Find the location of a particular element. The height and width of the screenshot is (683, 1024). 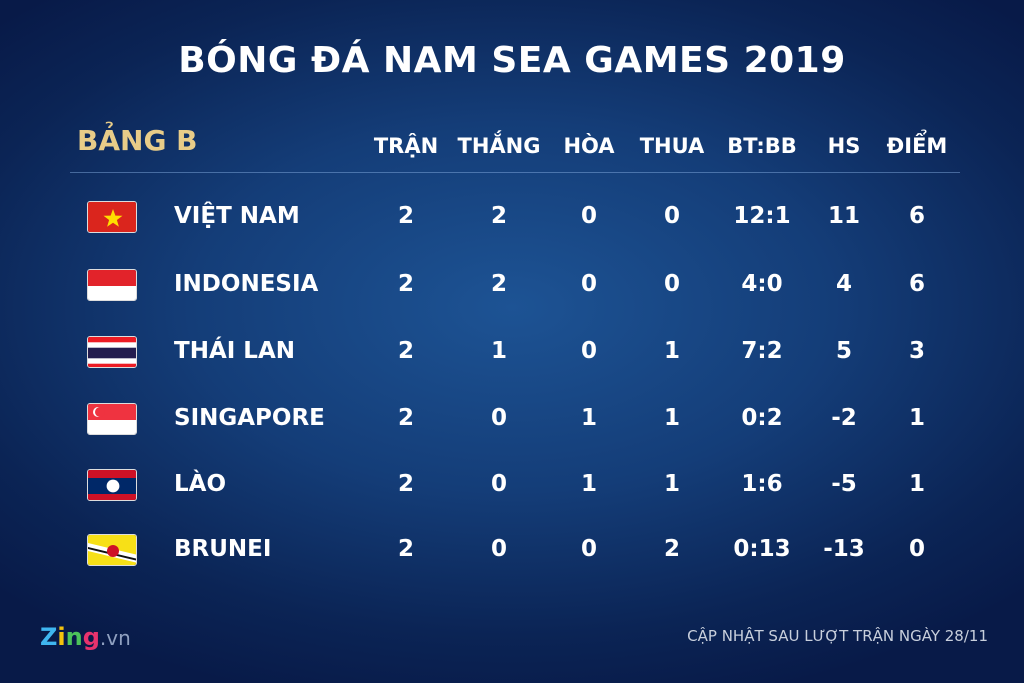

column-header: THẮNG is located at coordinates (499, 146).